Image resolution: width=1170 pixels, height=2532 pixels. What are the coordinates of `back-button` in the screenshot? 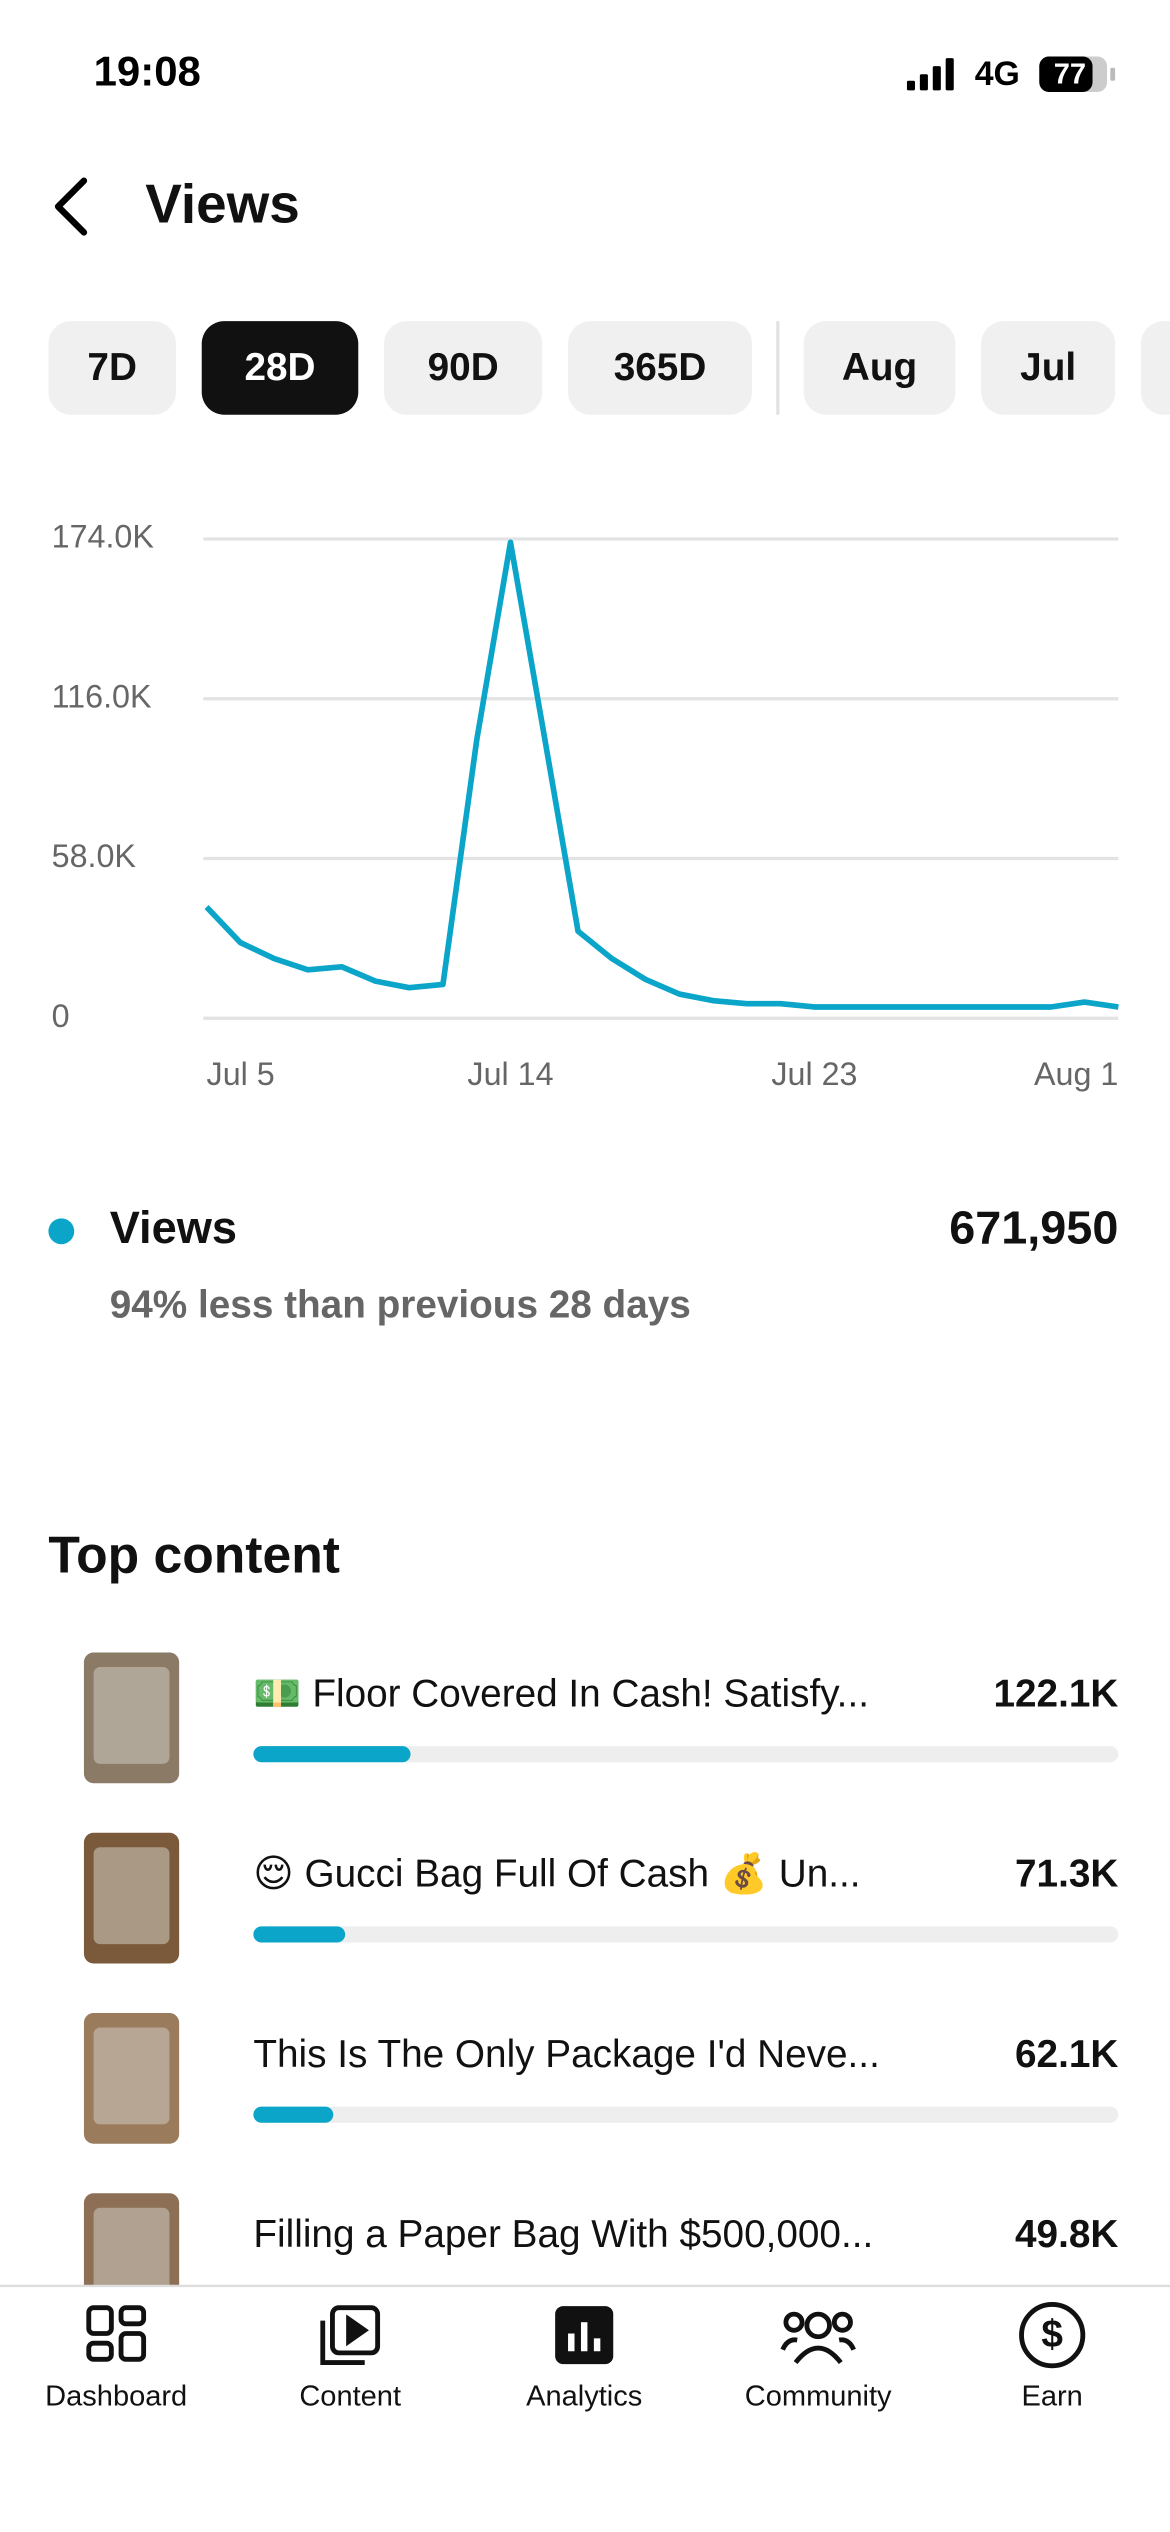 It's located at (71, 206).